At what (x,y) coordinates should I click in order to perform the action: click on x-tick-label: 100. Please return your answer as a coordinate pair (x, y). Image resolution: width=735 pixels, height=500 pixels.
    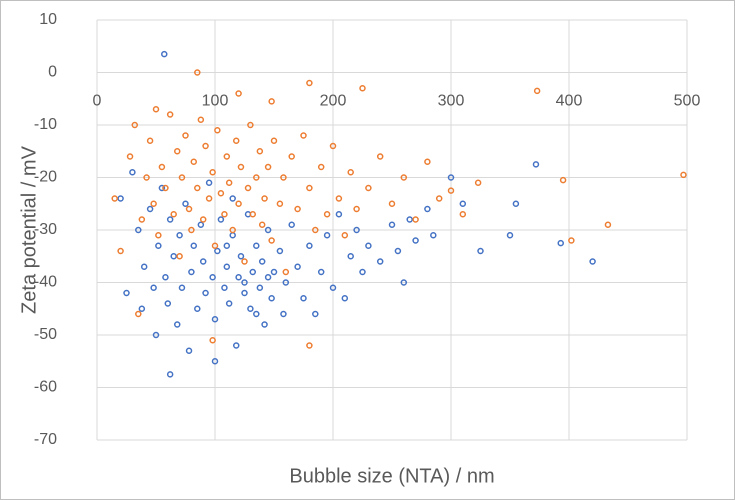
    Looking at the image, I should click on (215, 101).